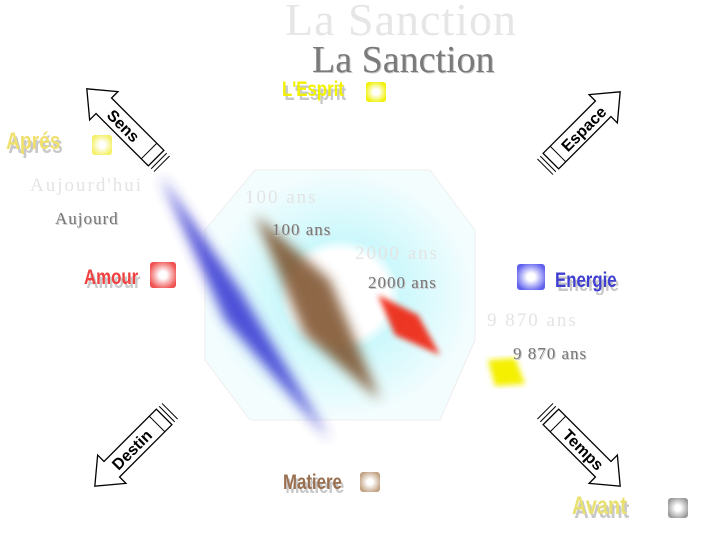 The height and width of the screenshot is (540, 720). Describe the element at coordinates (136, 445) in the screenshot. I see `arrow-destin: Destin` at that location.